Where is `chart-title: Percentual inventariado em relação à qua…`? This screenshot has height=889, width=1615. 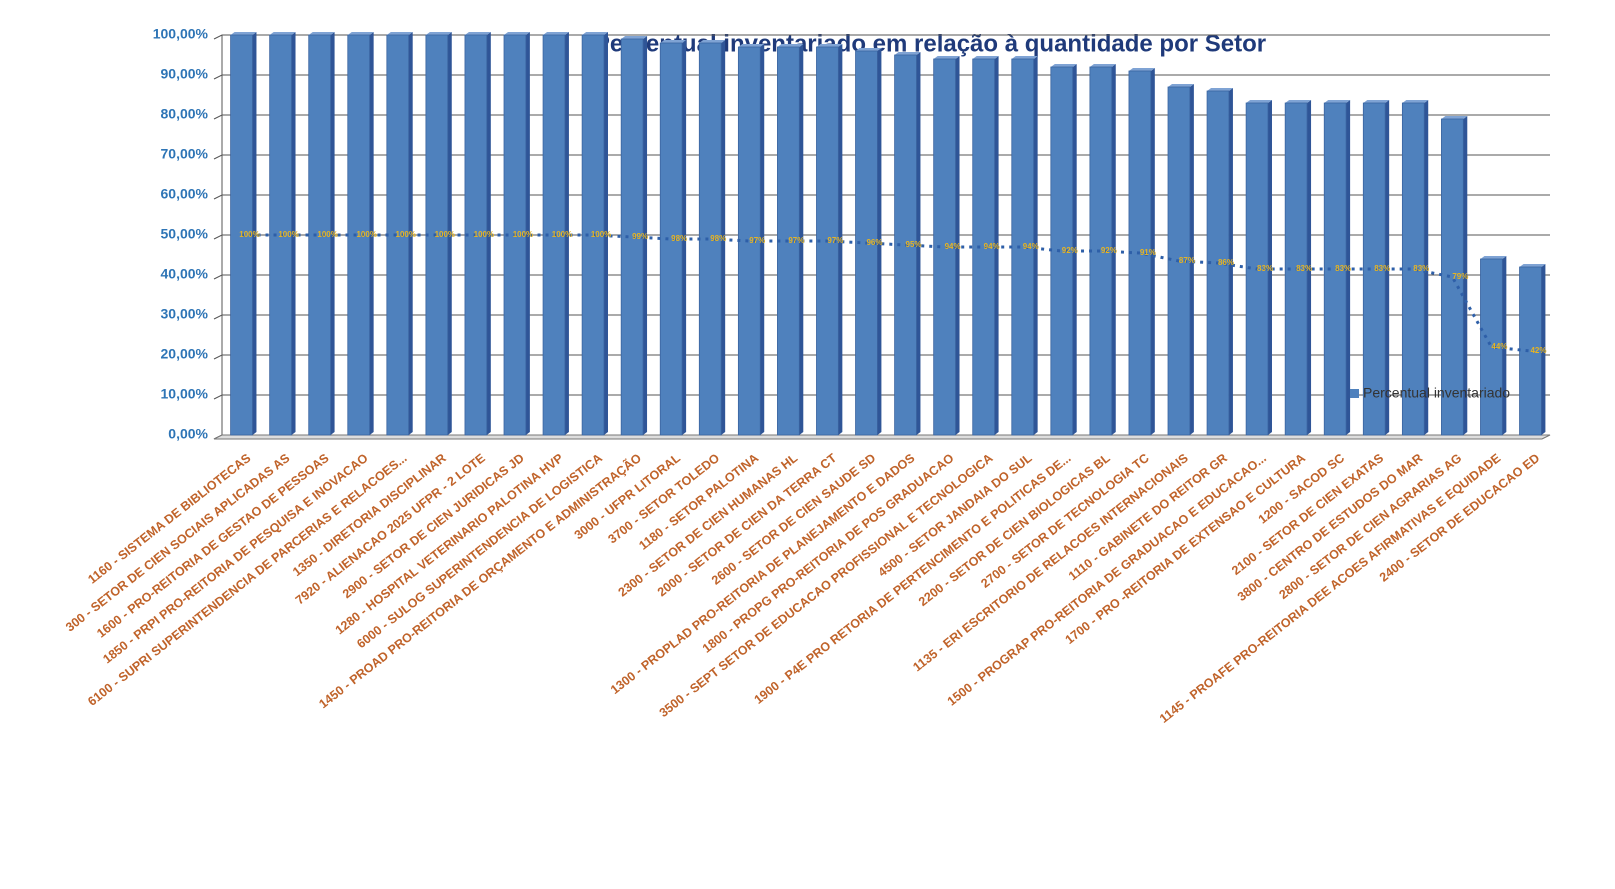
chart-title: Percentual inventariado em relação à qua… is located at coordinates (930, 43).